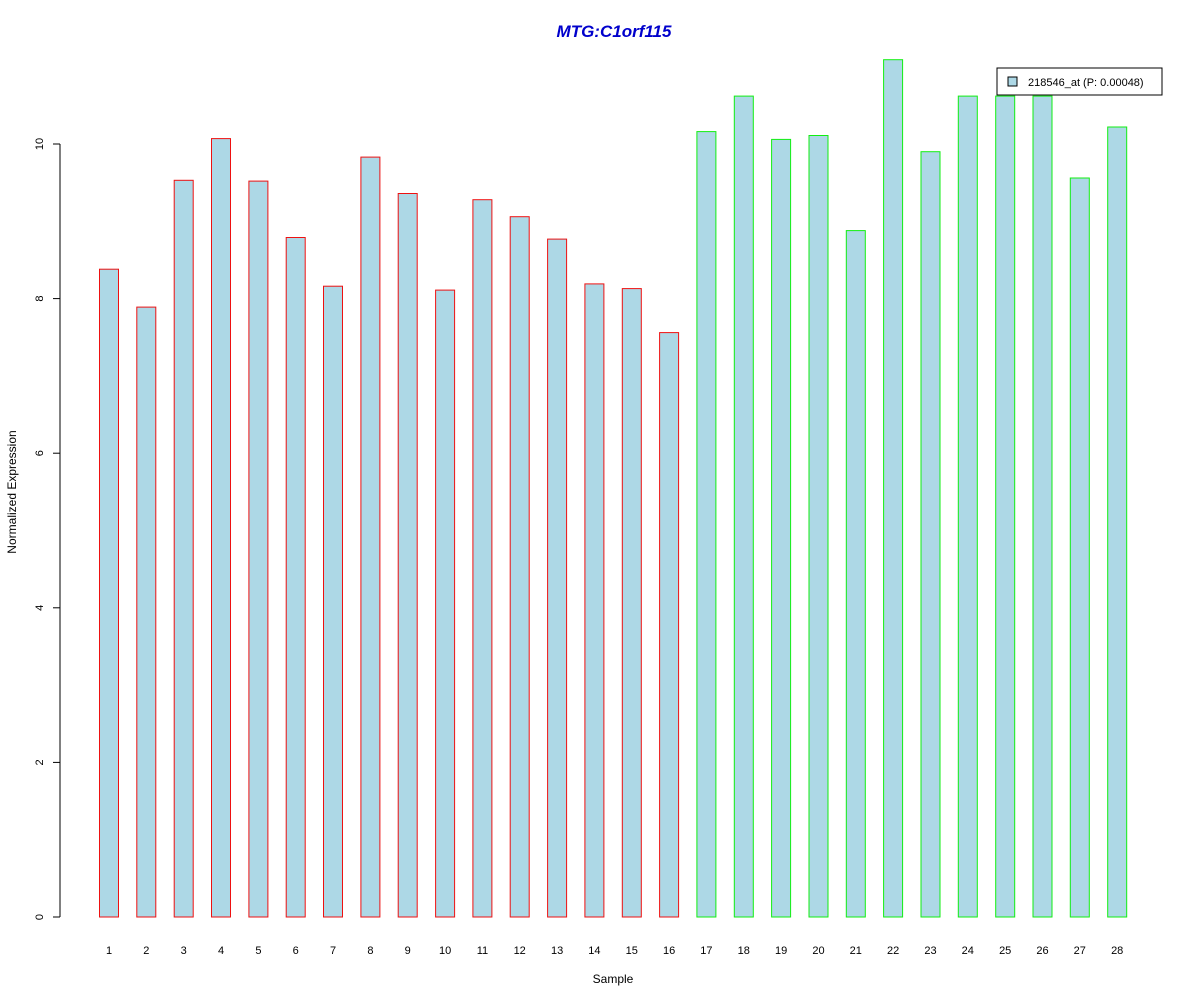  Describe the element at coordinates (445, 951) in the screenshot. I see `x-tick-label: 10` at that location.